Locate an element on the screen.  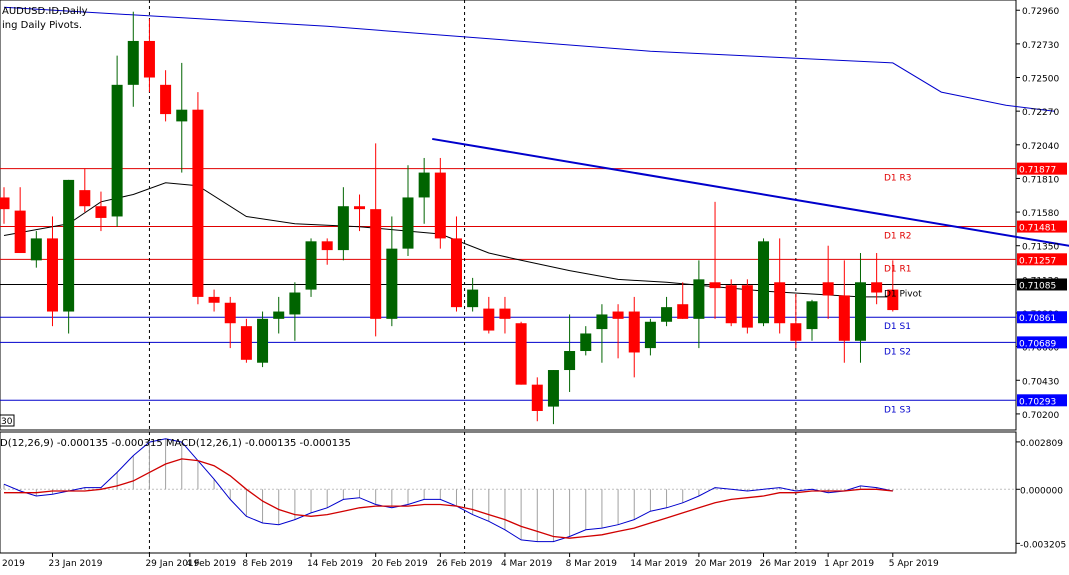
date-tick-label: 26 Mar 2019 is located at coordinates (788, 564).